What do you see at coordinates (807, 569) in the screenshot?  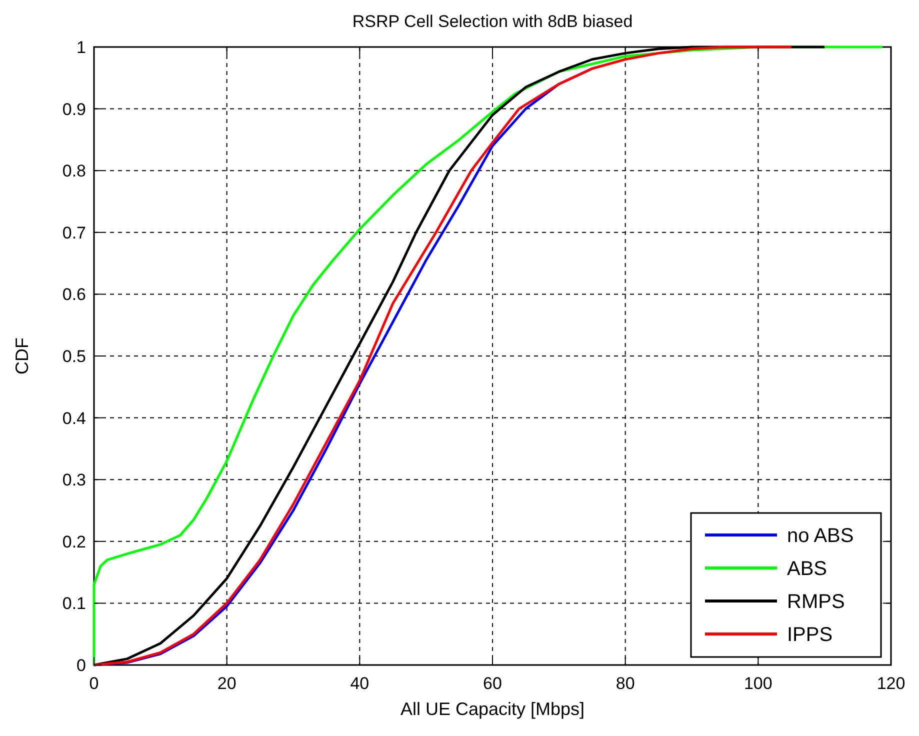 I see `legend-label: ABS` at bounding box center [807, 569].